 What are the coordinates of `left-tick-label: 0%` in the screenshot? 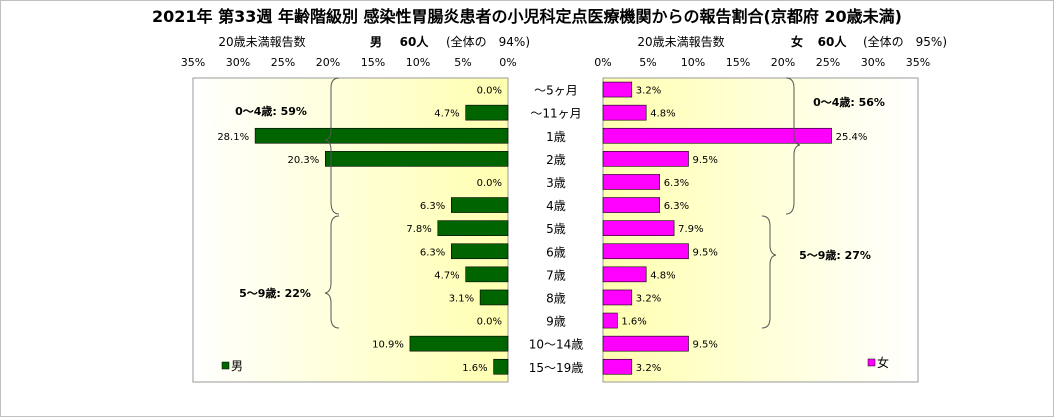 It's located at (507, 62).